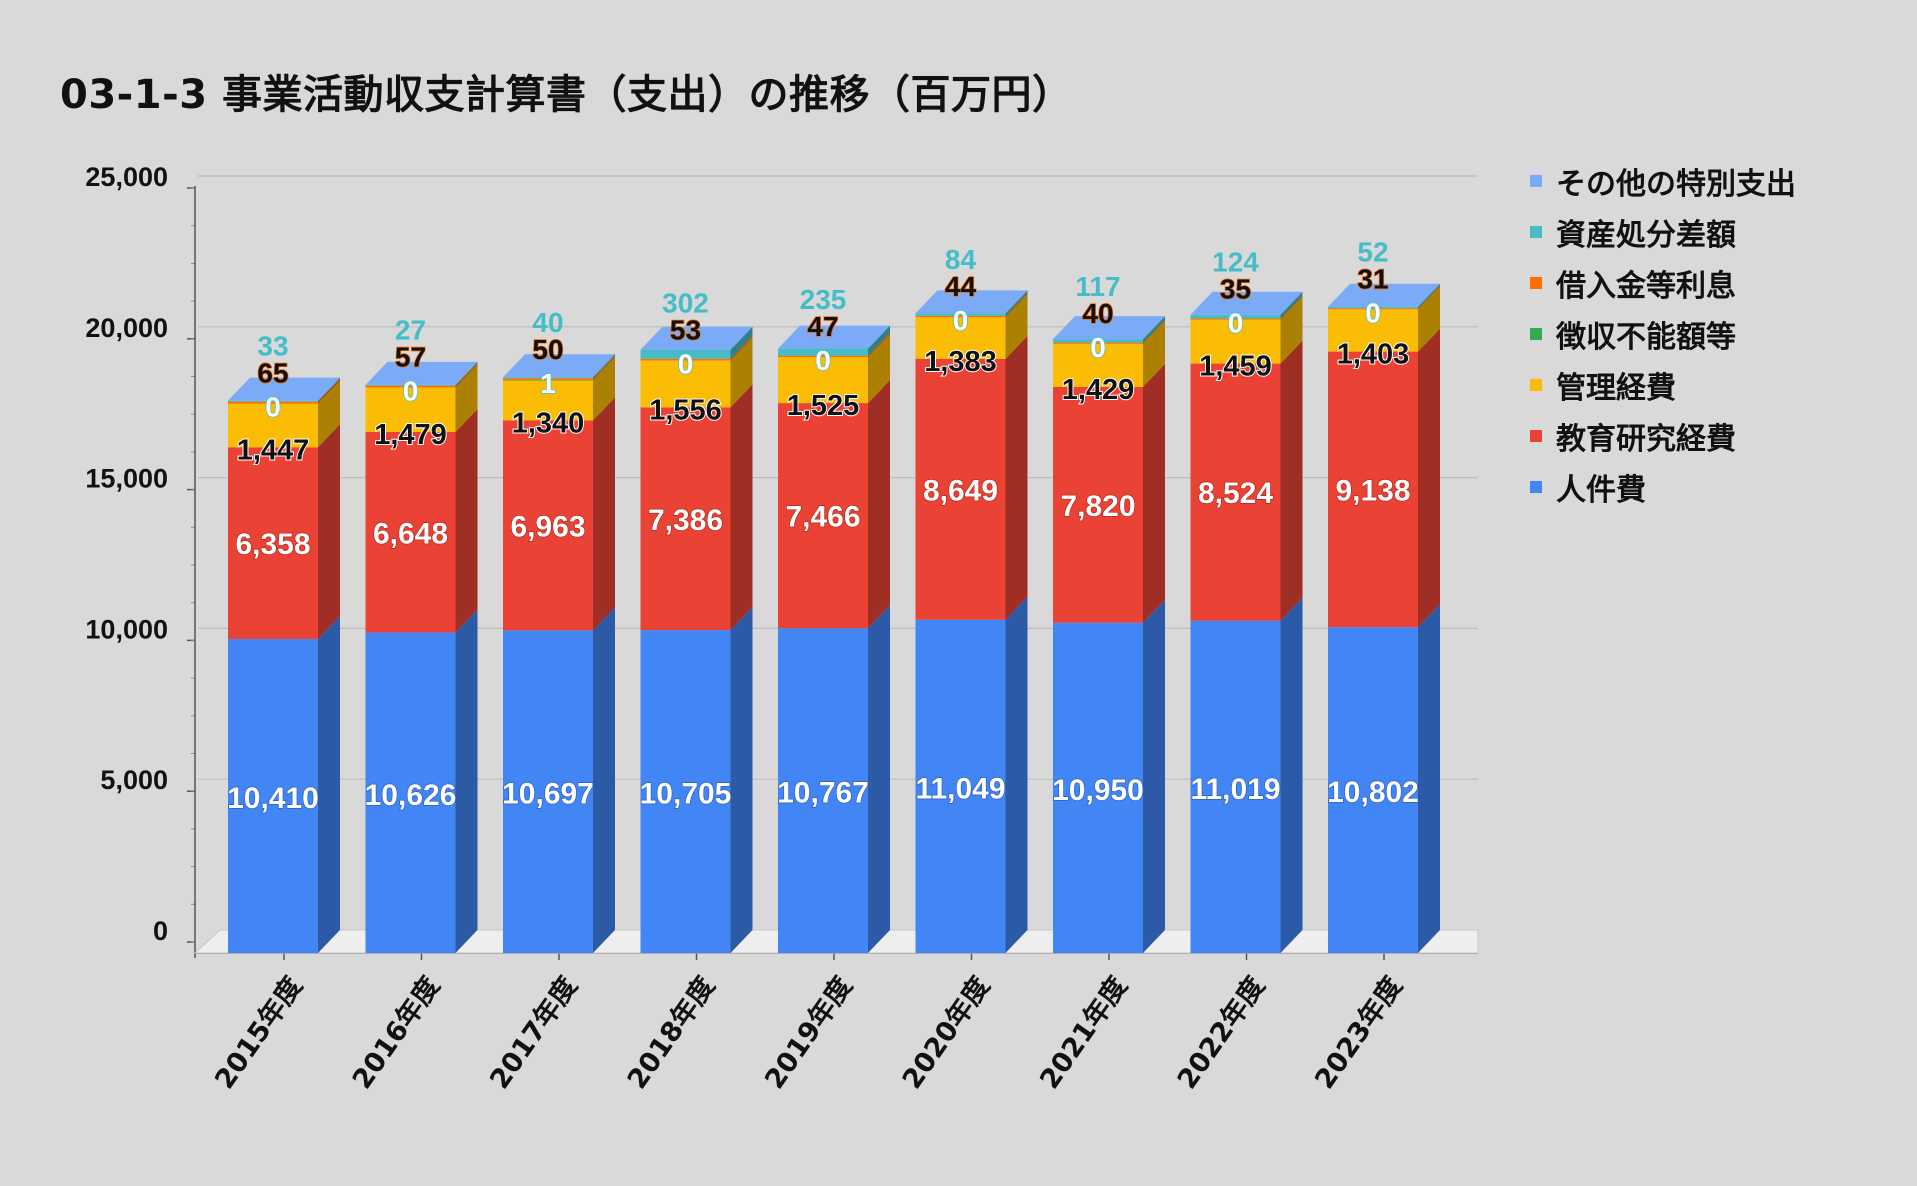  Describe the element at coordinates (822, 517) in the screenshot. I see `data-label: 7,466` at that location.